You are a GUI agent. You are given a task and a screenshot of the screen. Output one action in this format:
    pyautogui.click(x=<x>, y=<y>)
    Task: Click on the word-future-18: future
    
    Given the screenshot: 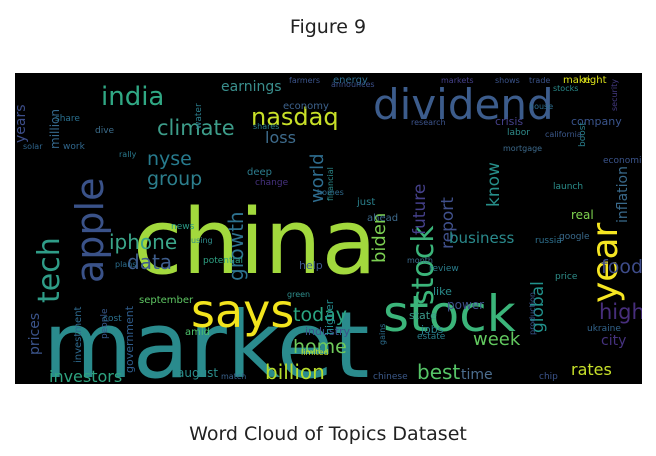 What is the action you would take?
    pyautogui.click(x=420, y=209)
    